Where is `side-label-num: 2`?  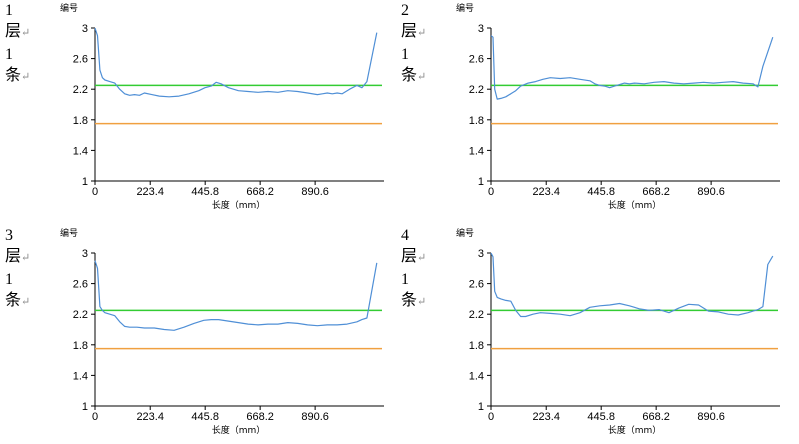
side-label-num: 2 is located at coordinates (405, 10).